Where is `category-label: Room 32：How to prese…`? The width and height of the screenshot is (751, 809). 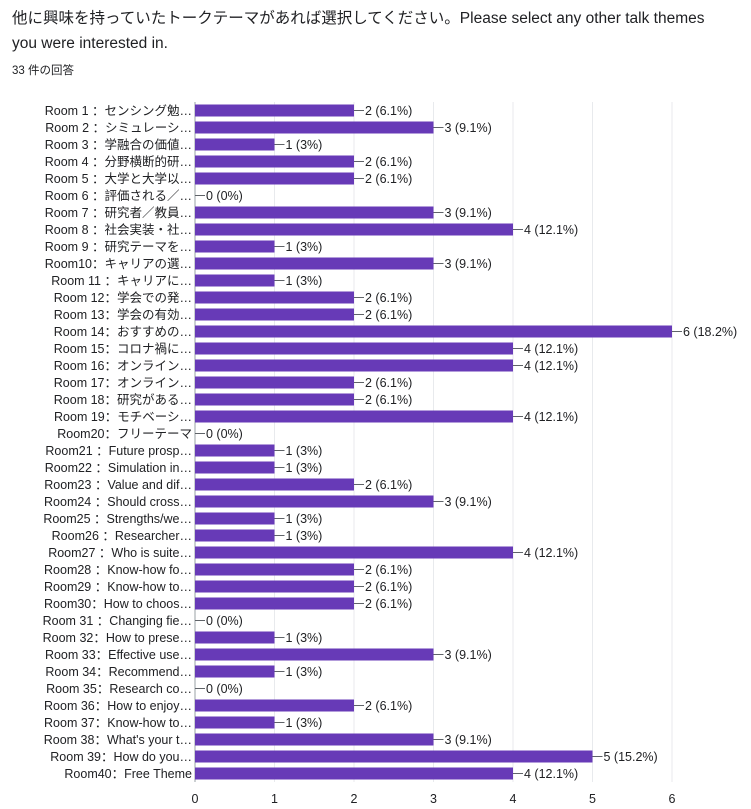 category-label: Room 32：How to prese… is located at coordinates (117, 638).